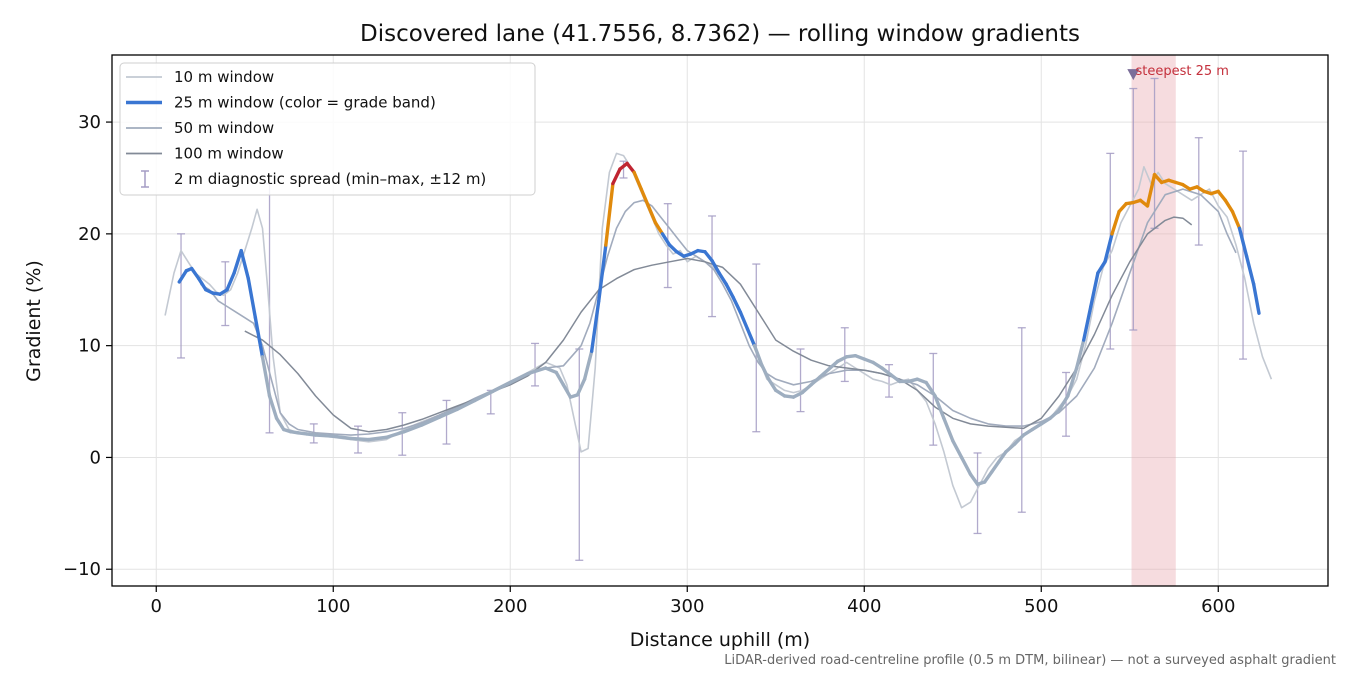 The image size is (1350, 675). What do you see at coordinates (1041, 606) in the screenshot?
I see `x-tick-label: 500` at bounding box center [1041, 606].